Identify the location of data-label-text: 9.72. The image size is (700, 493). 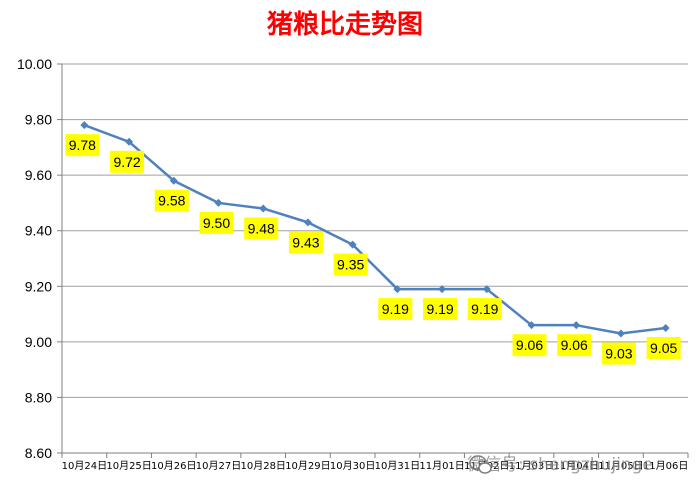
(126, 162).